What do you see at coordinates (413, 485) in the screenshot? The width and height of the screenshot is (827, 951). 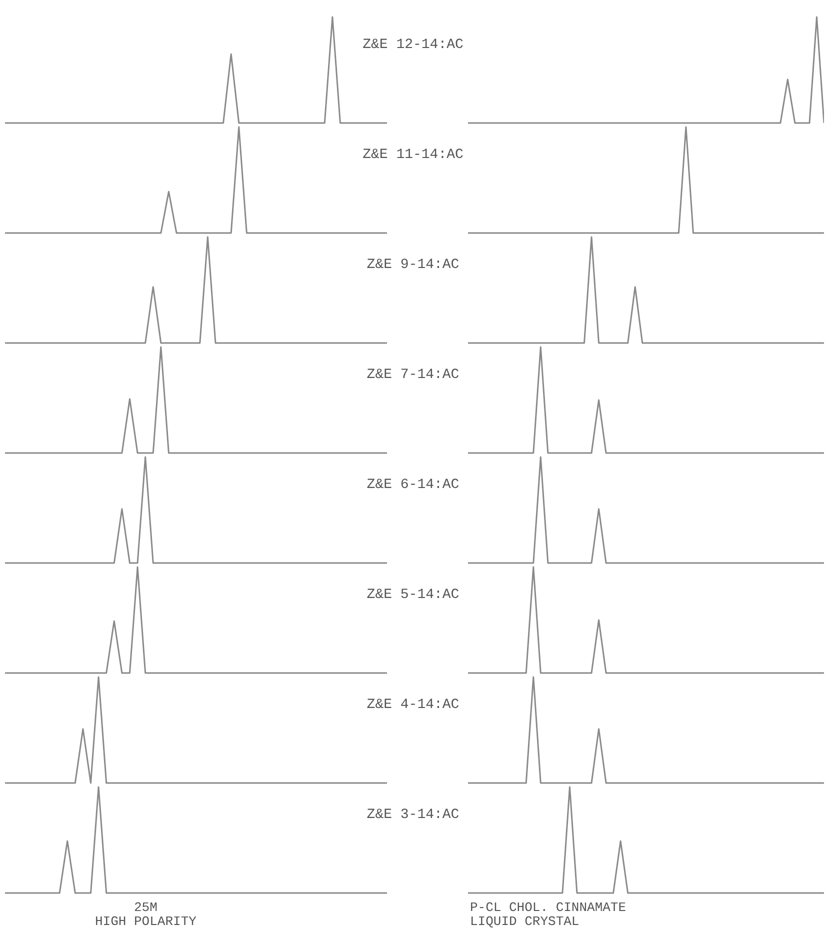 I see `text: Z&E 6-14:AC` at bounding box center [413, 485].